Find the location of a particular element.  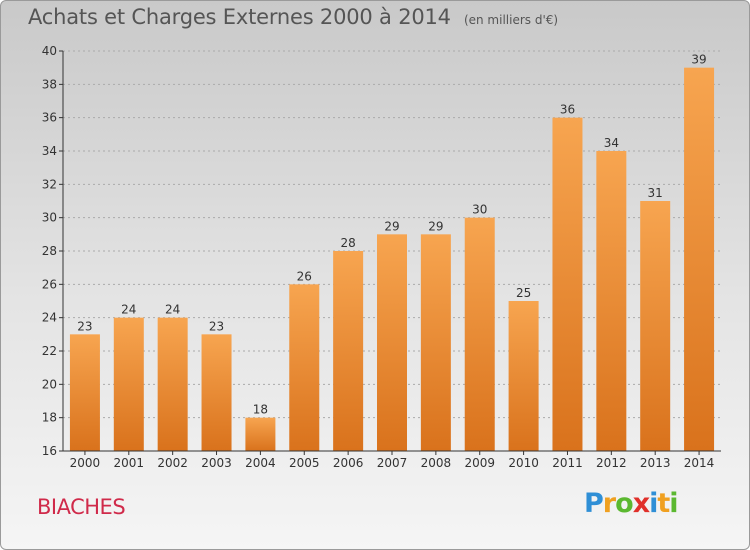

y-tick-label: 28 is located at coordinates (49, 251).